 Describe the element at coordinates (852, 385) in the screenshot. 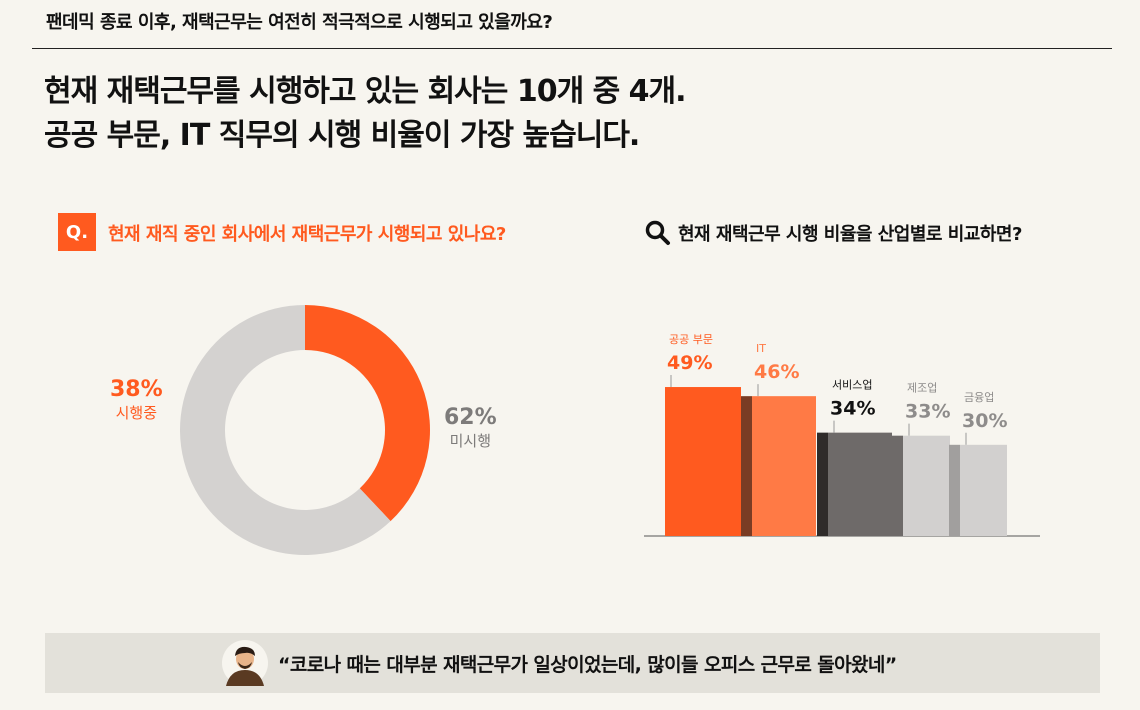

I see `bar-category-label-2: 서비스업` at that location.